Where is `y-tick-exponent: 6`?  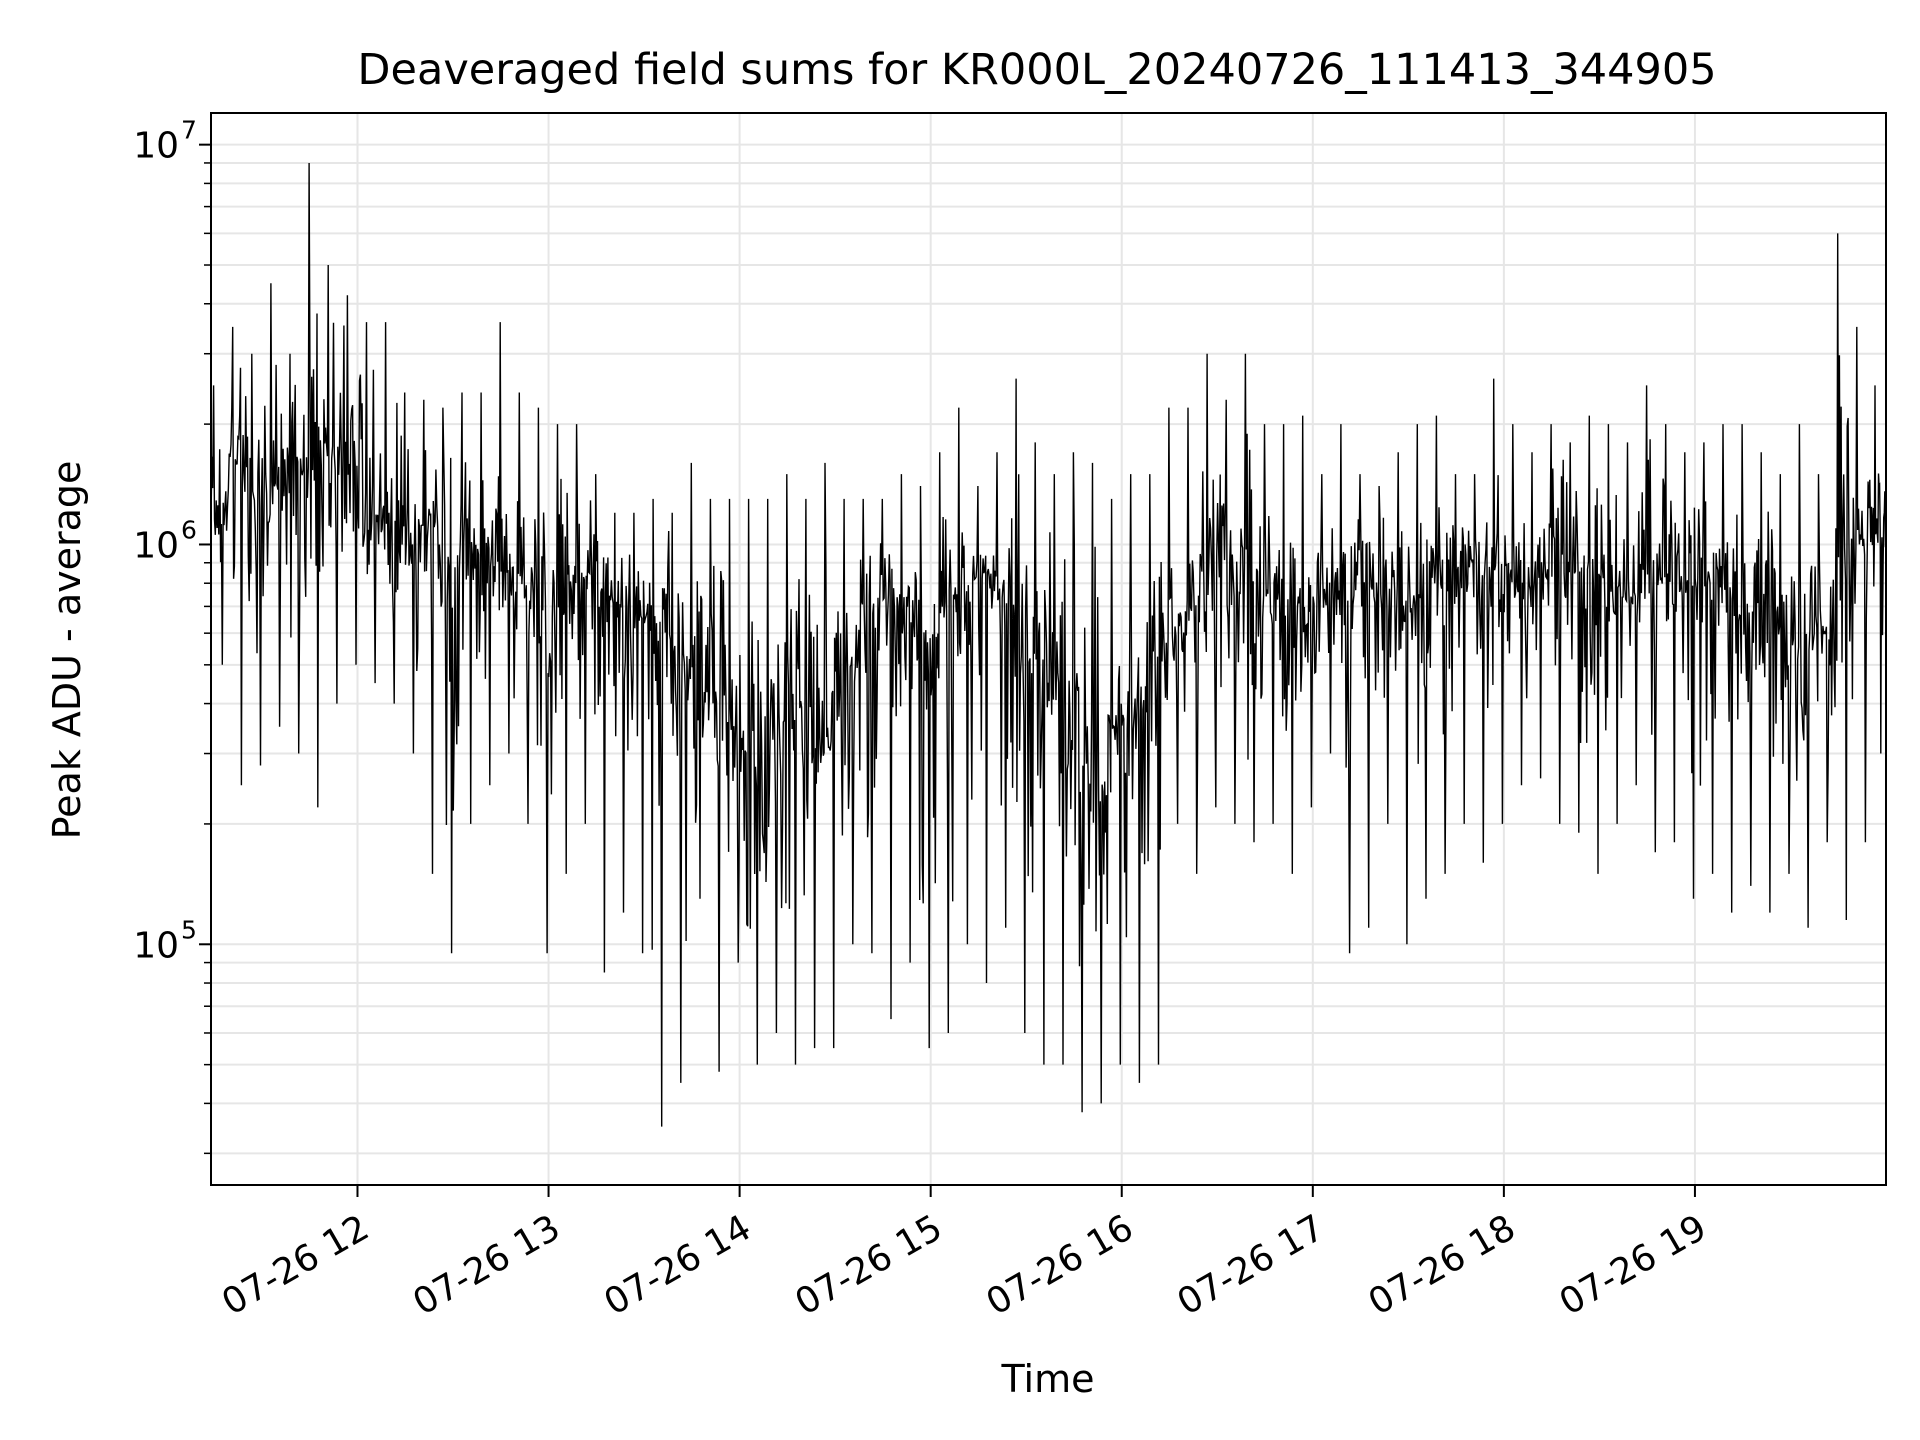
y-tick-exponent: 6 is located at coordinates (189, 529).